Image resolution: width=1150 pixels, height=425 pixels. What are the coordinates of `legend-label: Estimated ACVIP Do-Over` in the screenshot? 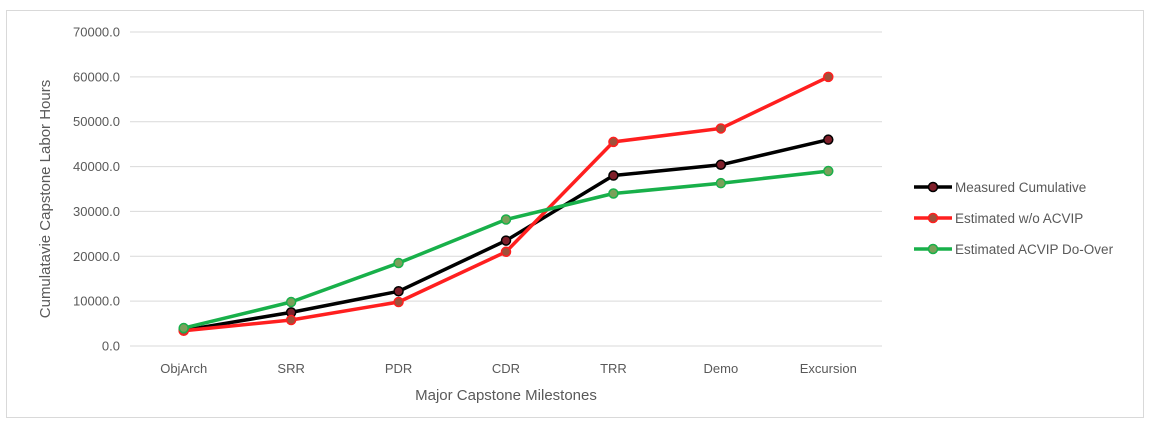 It's located at (1034, 249).